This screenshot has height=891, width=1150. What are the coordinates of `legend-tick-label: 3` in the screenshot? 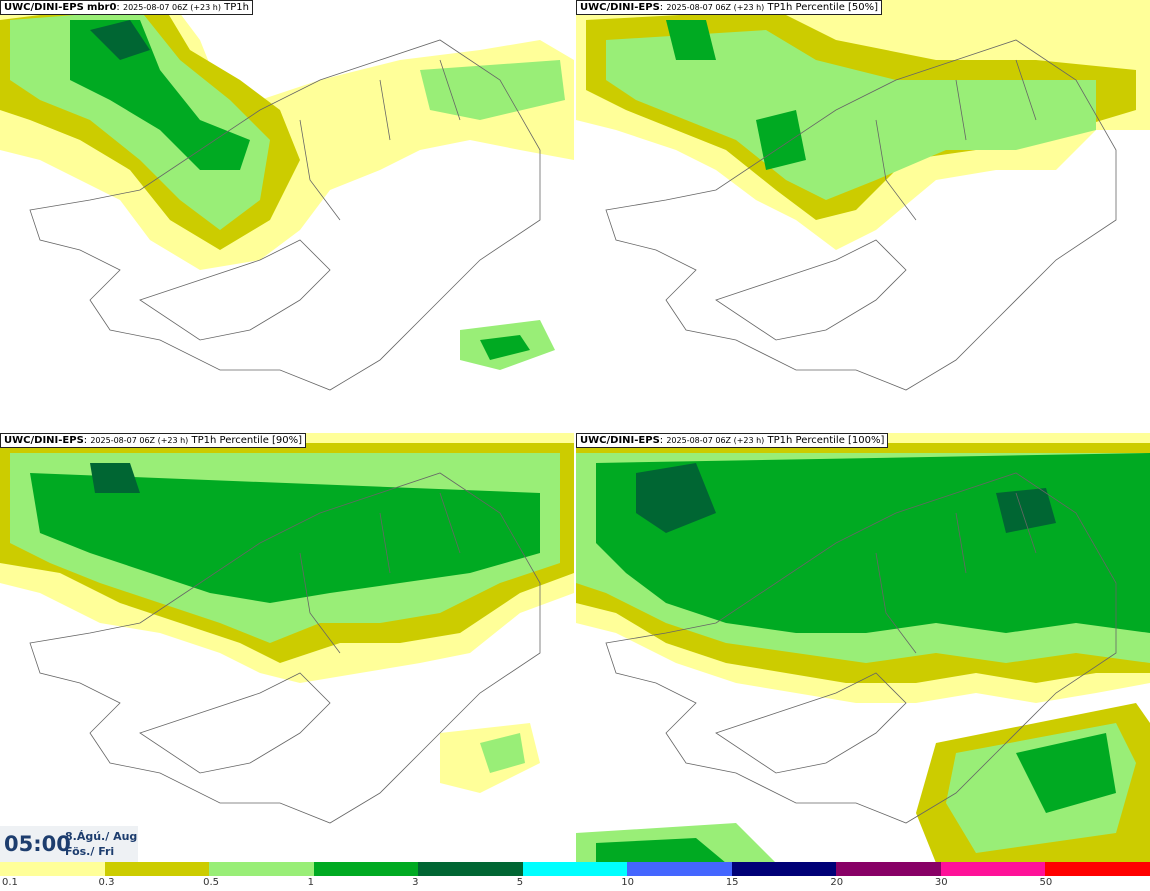 It's located at (415, 882).